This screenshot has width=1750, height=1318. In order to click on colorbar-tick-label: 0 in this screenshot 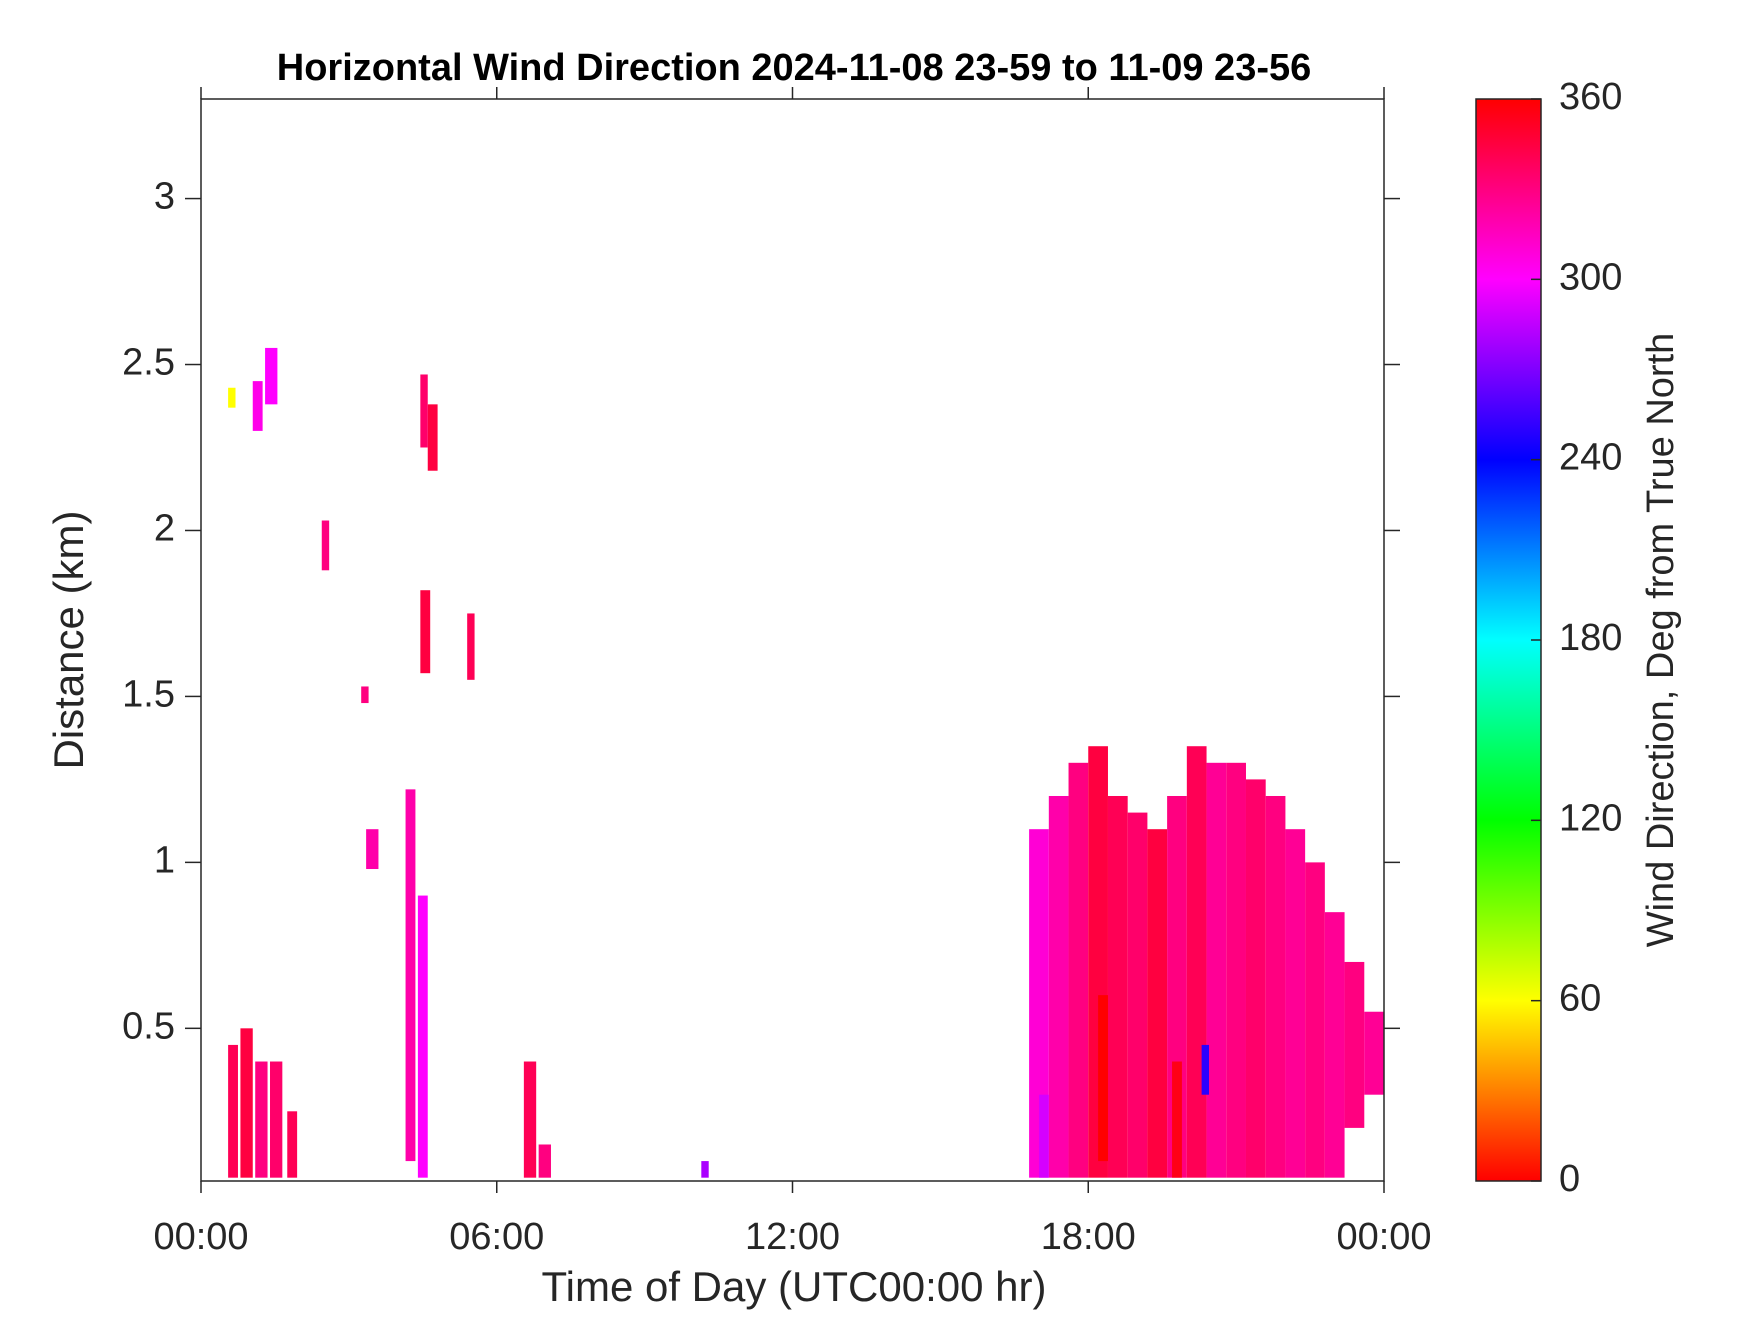, I will do `click(1569, 1179)`.